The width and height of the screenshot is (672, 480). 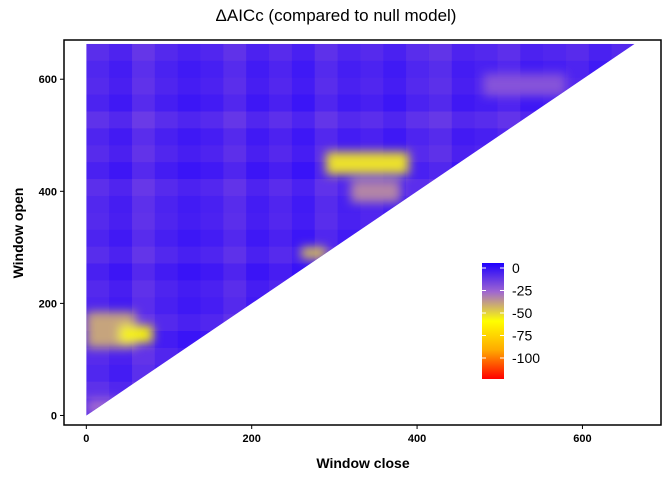 What do you see at coordinates (18, 233) in the screenshot?
I see `y-axis-title: Window open` at bounding box center [18, 233].